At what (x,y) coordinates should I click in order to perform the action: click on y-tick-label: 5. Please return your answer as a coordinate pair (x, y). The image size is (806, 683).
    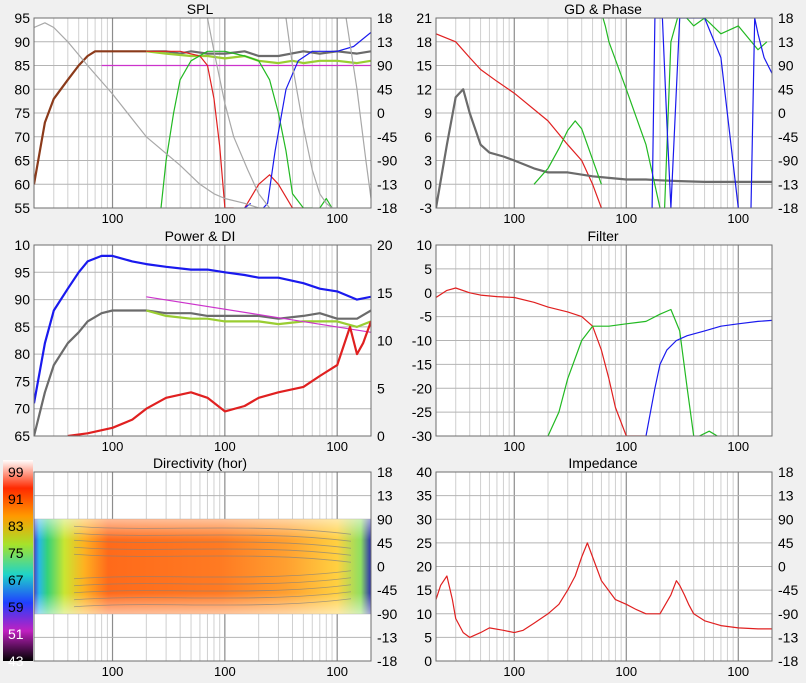
    Looking at the image, I should click on (428, 637).